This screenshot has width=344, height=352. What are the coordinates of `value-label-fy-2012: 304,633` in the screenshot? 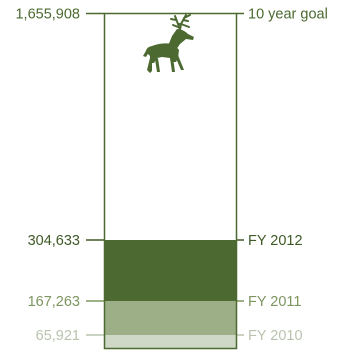 It's located at (54, 241).